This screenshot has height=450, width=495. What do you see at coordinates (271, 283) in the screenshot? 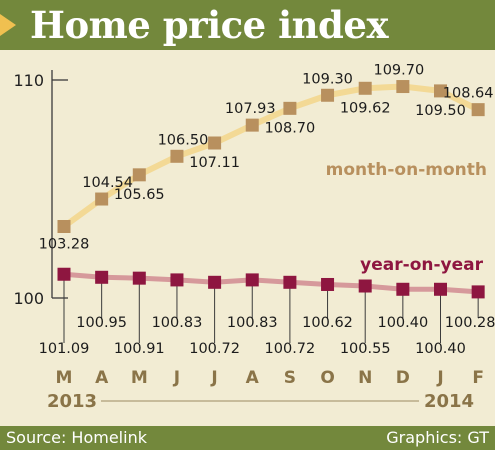
I see `yoy-series-line` at bounding box center [271, 283].